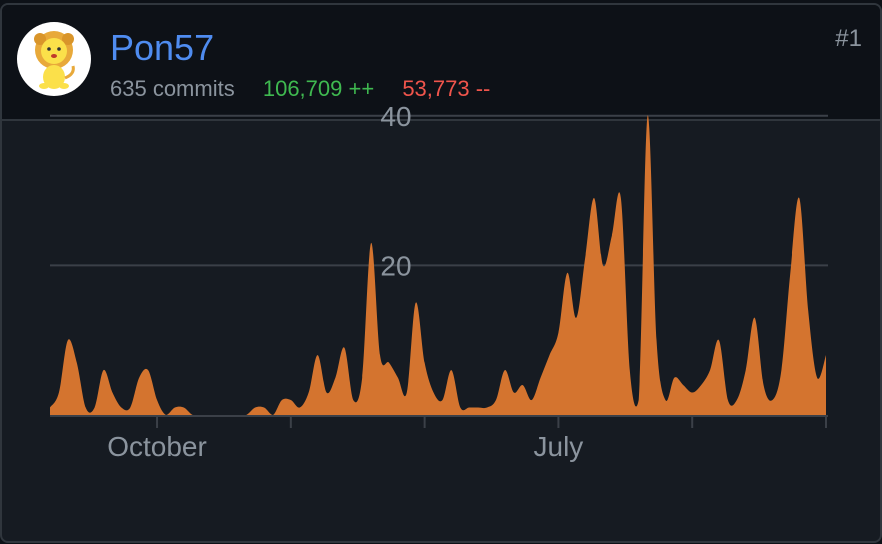 Image resolution: width=882 pixels, height=544 pixels. I want to click on x-tick-label: July, so click(559, 446).